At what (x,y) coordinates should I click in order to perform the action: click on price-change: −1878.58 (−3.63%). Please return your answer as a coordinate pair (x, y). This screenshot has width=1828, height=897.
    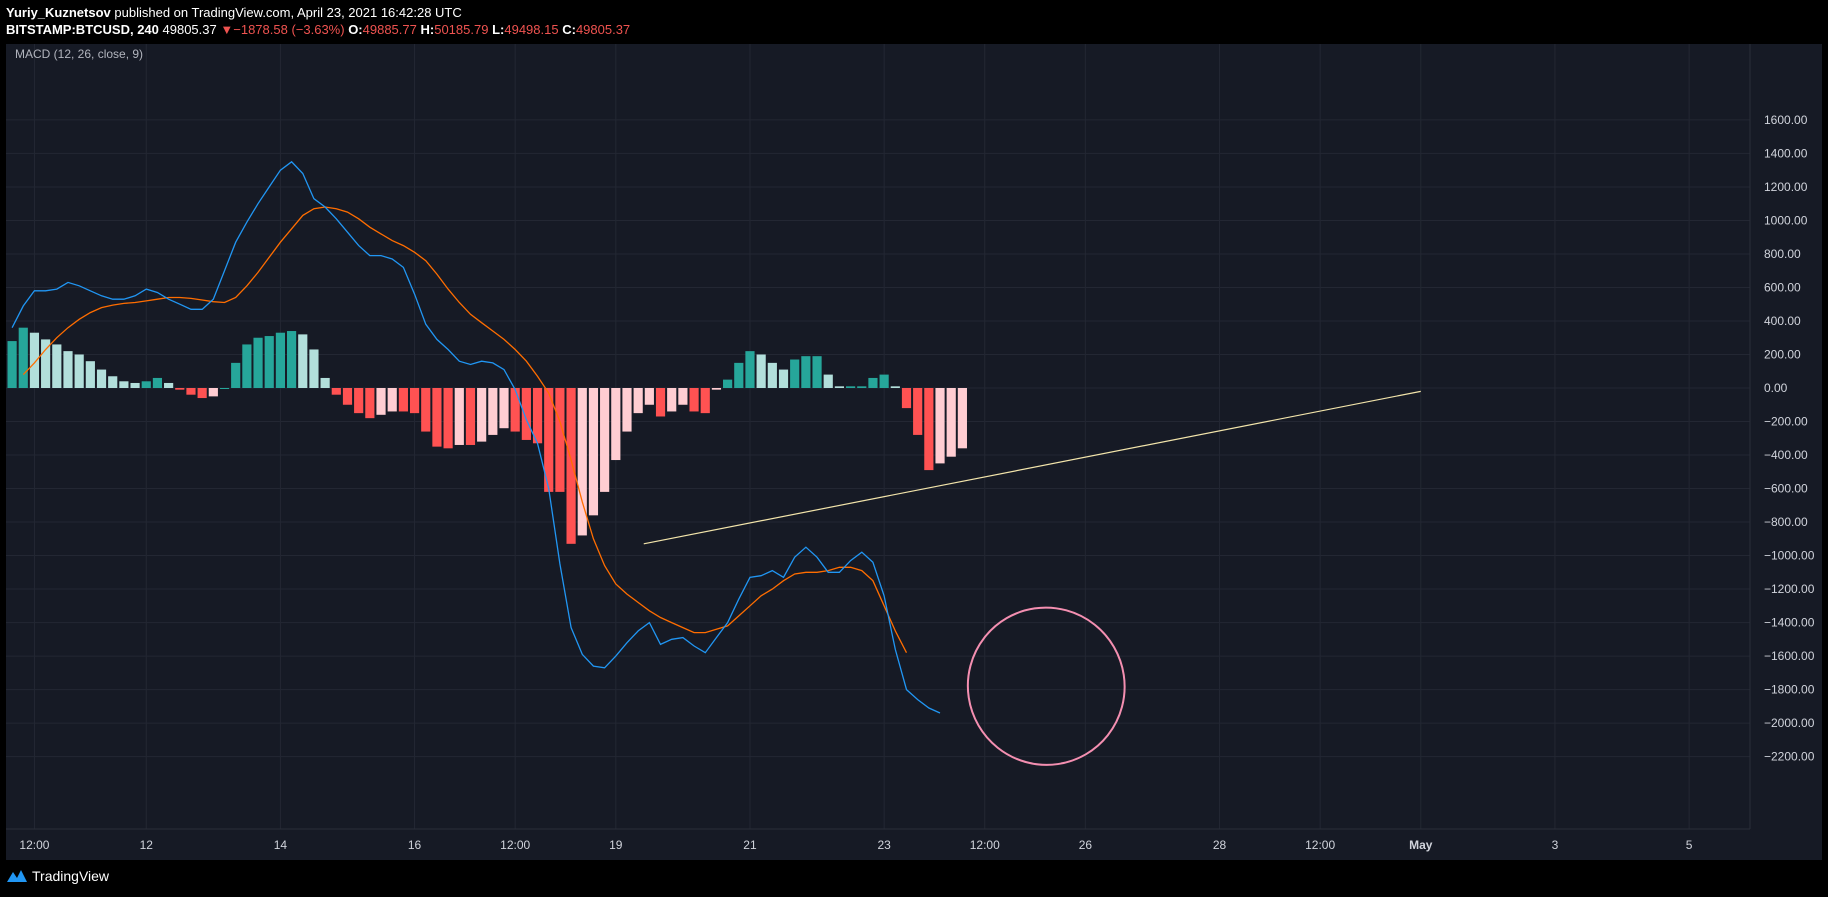
    Looking at the image, I should click on (289, 29).